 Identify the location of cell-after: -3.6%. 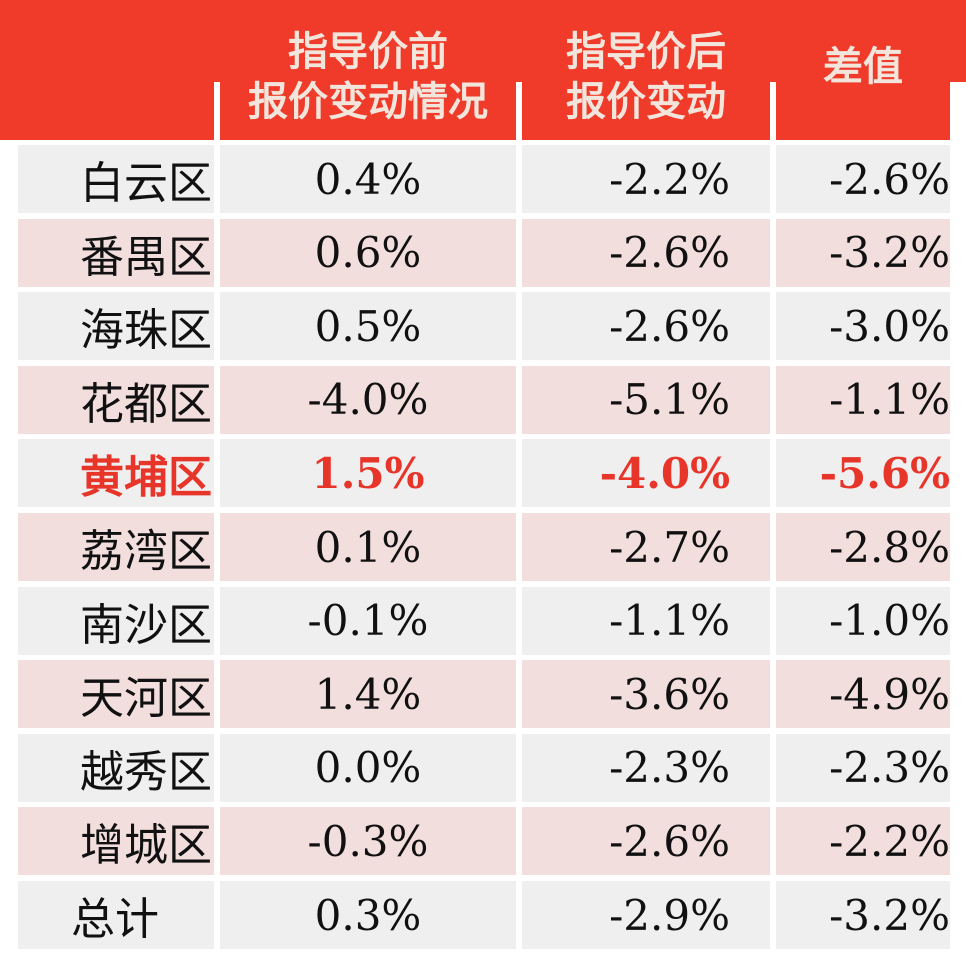
(646, 694).